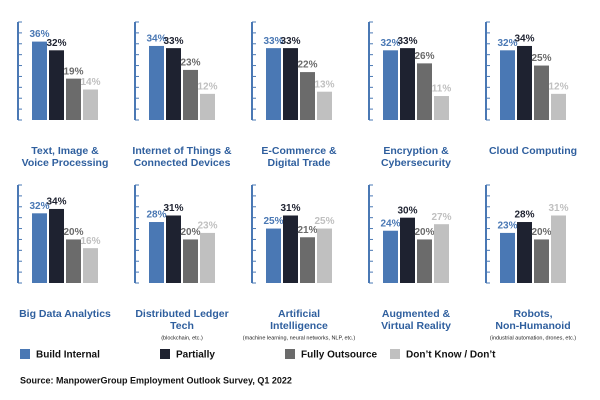  Describe the element at coordinates (416, 314) in the screenshot. I see `panel-title: Augmented &` at that location.